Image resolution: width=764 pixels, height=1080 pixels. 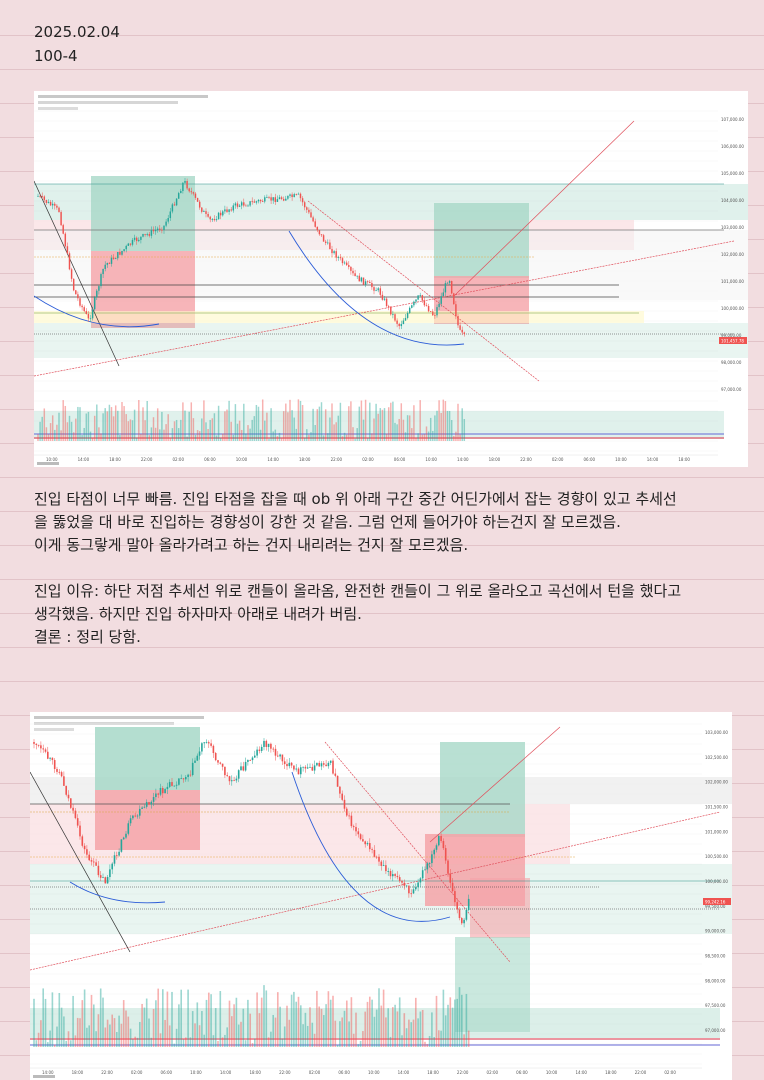 I want to click on time-axis-label: 14:00, so click(x=653, y=459).